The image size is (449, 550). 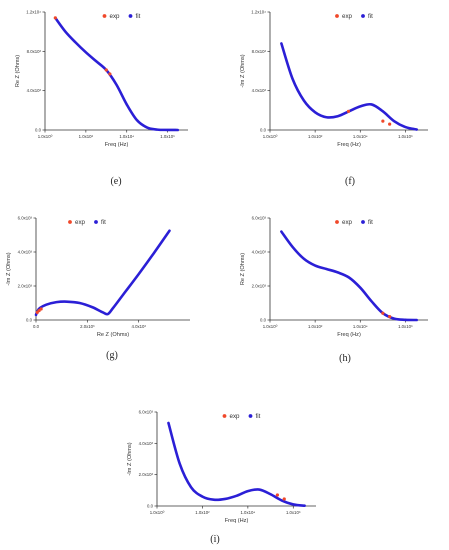 What do you see at coordinates (349, 86) in the screenshot?
I see `fit-series-line-f` at bounding box center [349, 86].